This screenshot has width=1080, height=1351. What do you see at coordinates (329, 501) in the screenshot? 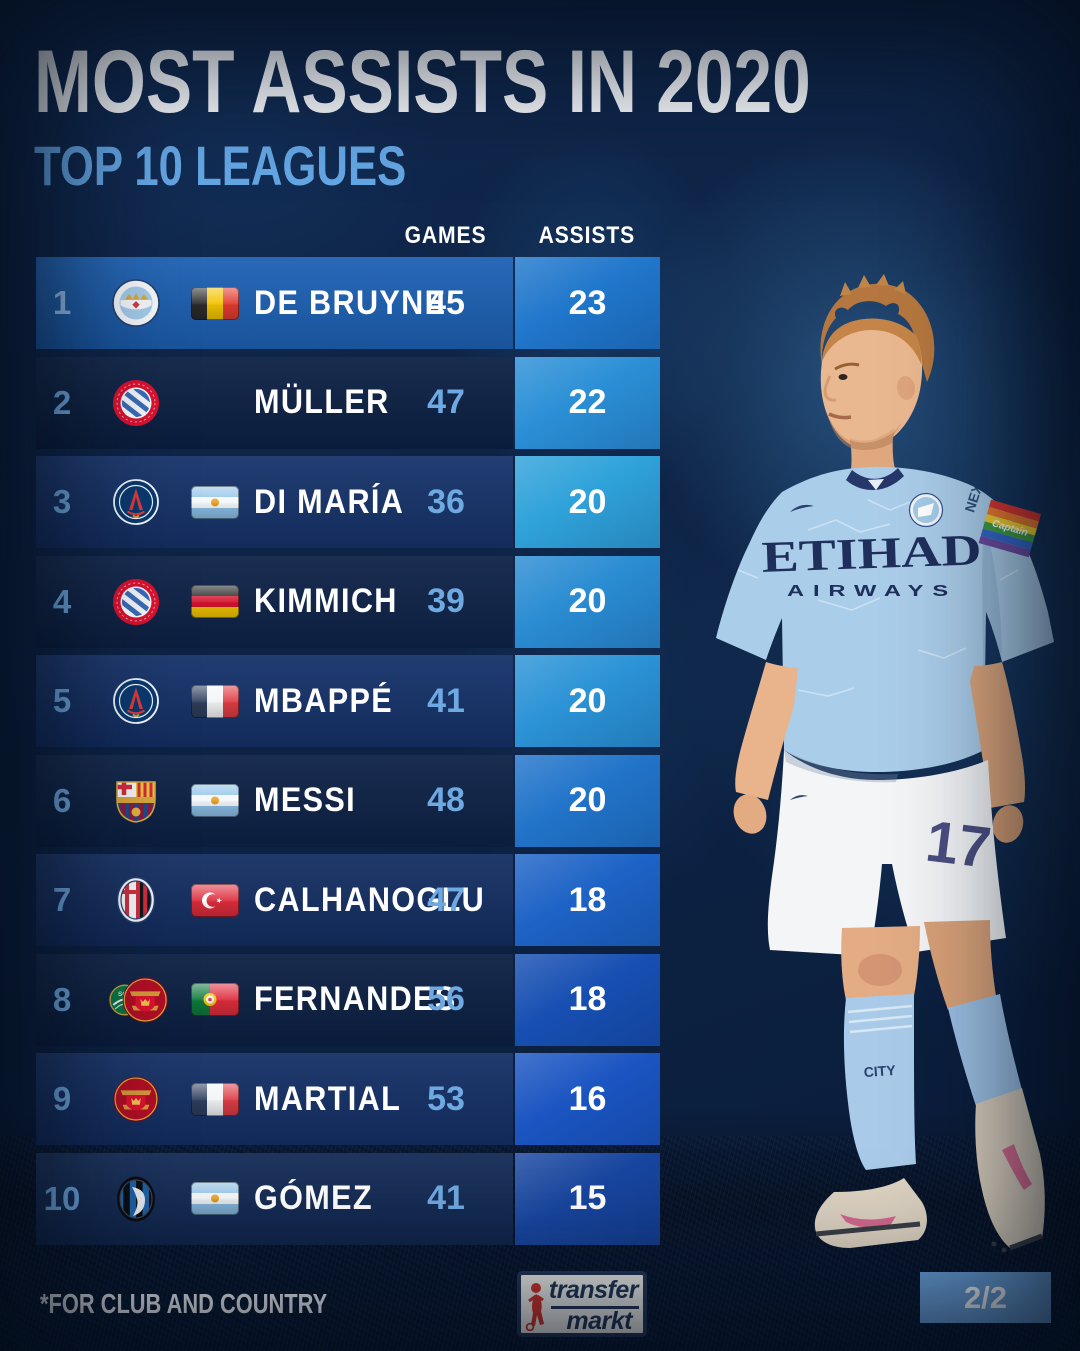
I see `player-name: DI MARÍA` at bounding box center [329, 501].